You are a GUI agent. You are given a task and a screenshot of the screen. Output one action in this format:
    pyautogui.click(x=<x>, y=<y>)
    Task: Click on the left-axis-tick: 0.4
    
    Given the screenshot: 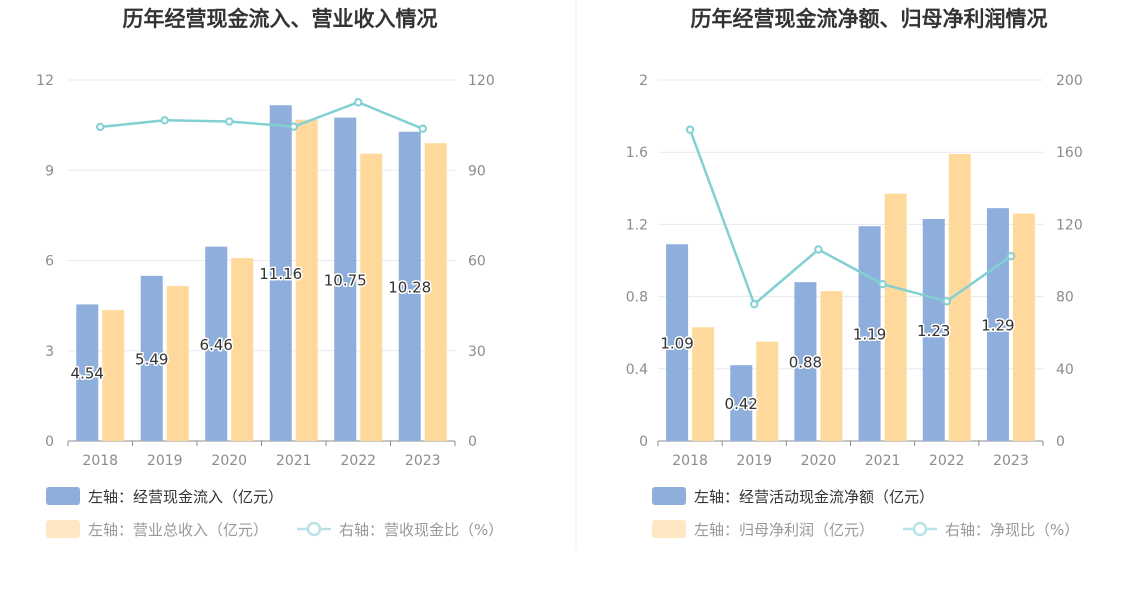 What is the action you would take?
    pyautogui.click(x=637, y=370)
    